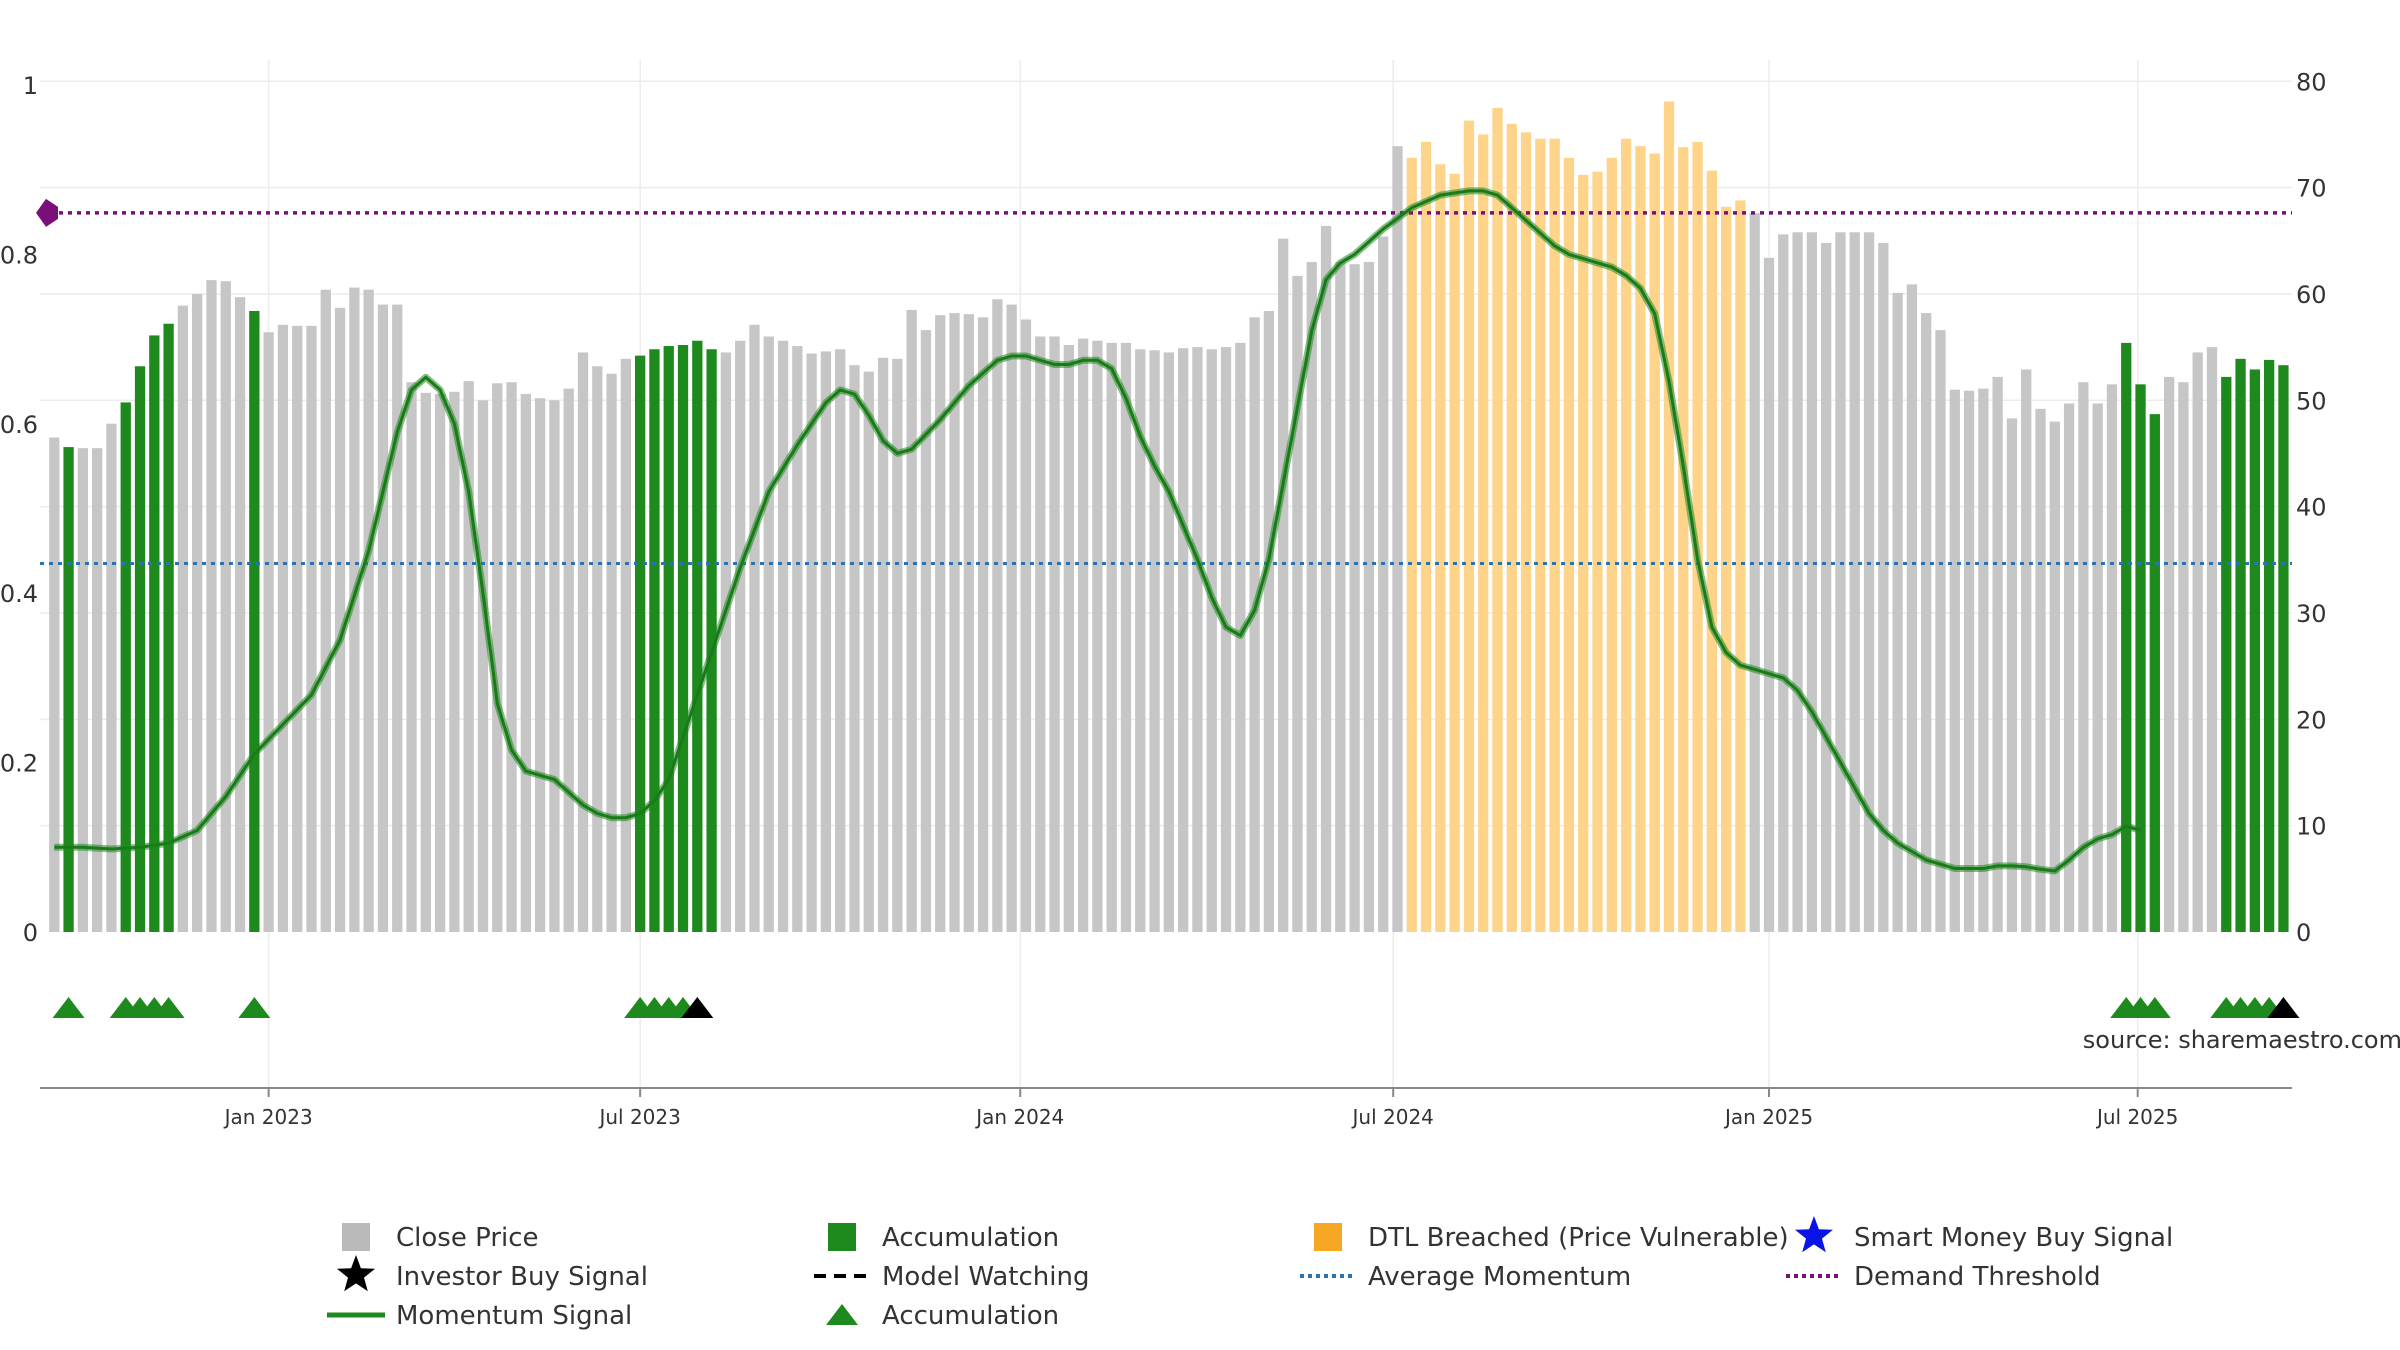 Image resolution: width=2400 pixels, height=1350 pixels. I want to click on legend-label: Momentum Signal, so click(514, 1316).